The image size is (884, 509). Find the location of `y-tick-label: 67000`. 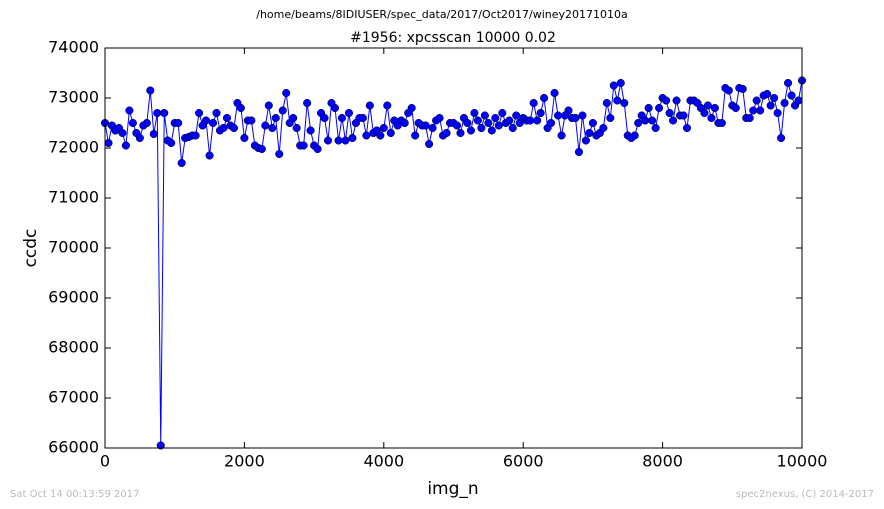

y-tick-label: 67000 is located at coordinates (73, 397).